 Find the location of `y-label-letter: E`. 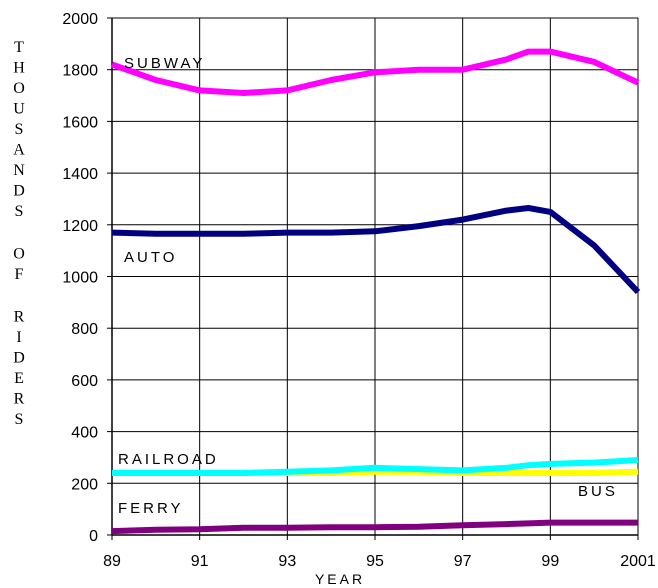

y-label-letter: E is located at coordinates (19, 378).